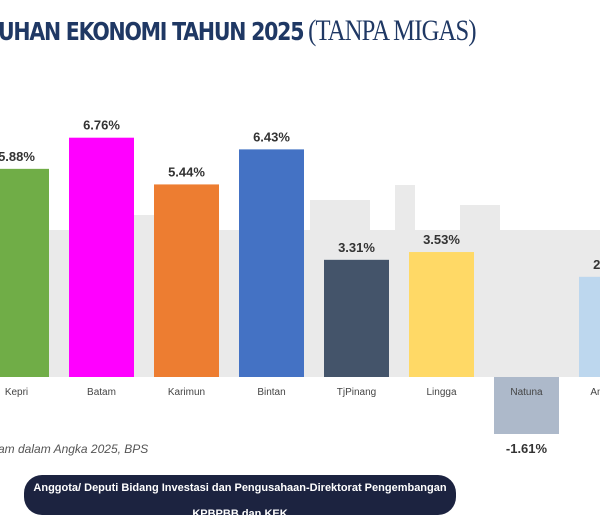  Describe the element at coordinates (527, 448) in the screenshot. I see `data-label: -1.61%` at that location.